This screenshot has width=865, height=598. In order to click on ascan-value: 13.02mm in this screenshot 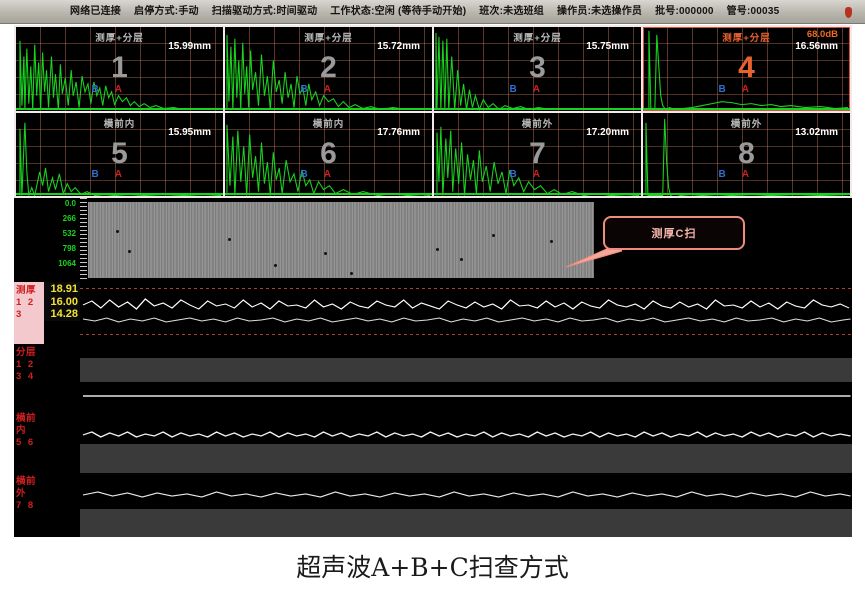, I will do `click(816, 132)`.